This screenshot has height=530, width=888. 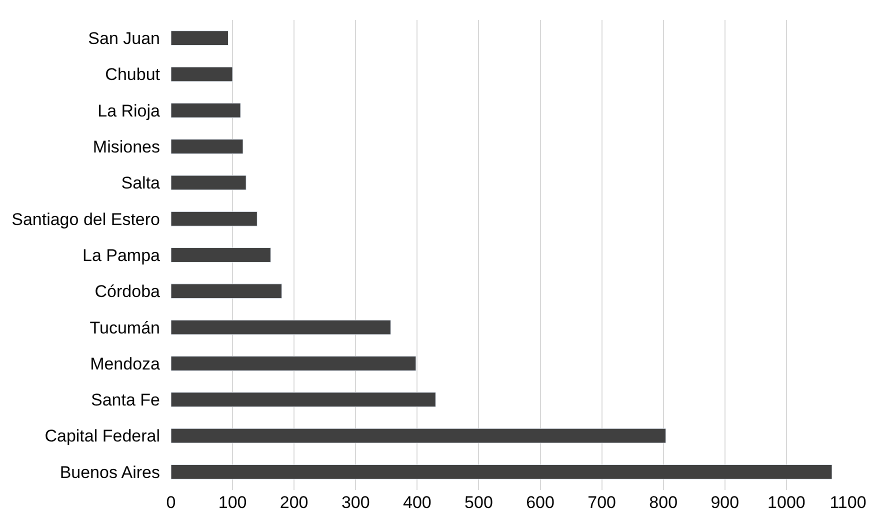 I want to click on x-tick-label: 1000, so click(x=787, y=502).